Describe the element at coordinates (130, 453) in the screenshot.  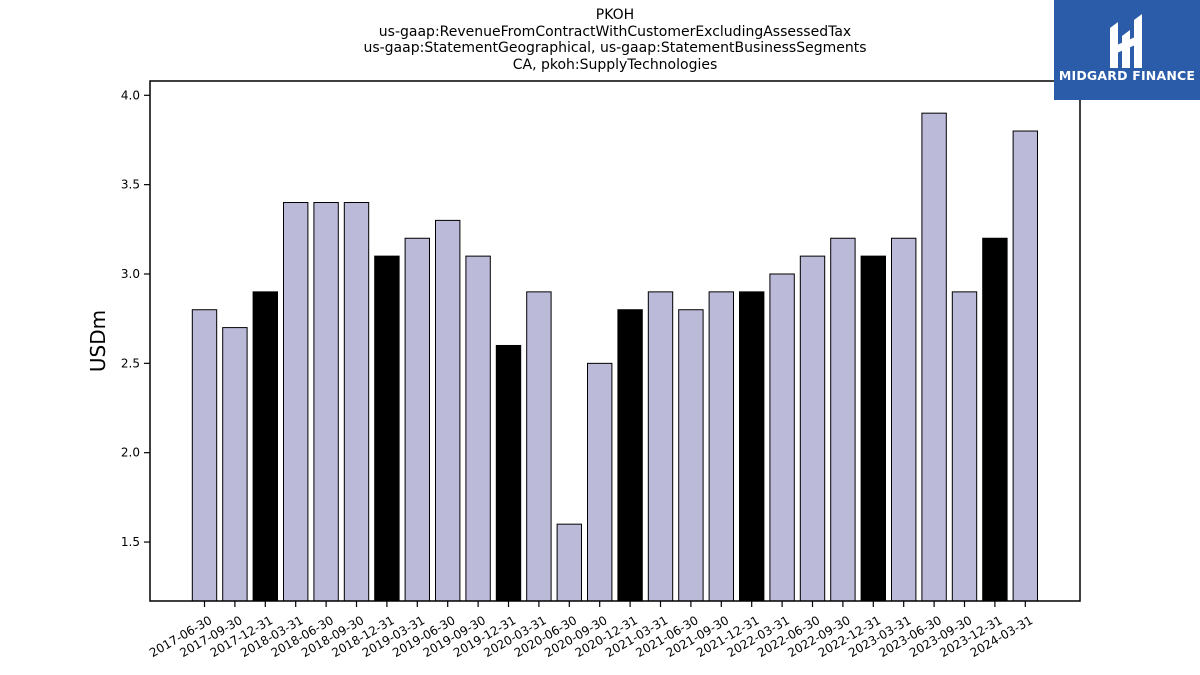
I see `y-tick-label: 2.0` at that location.